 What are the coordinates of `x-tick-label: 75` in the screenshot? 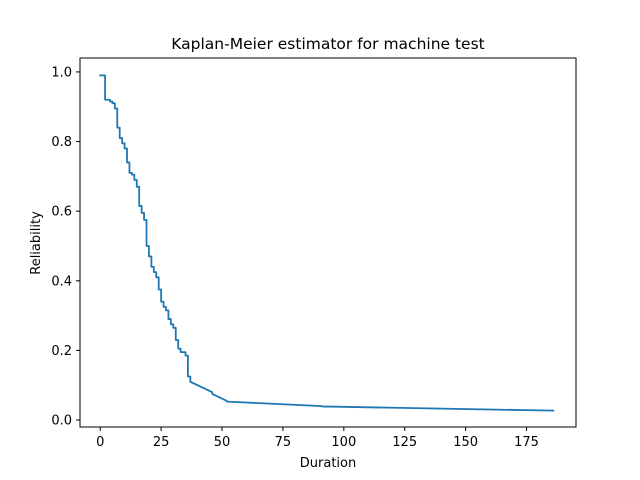 It's located at (283, 442).